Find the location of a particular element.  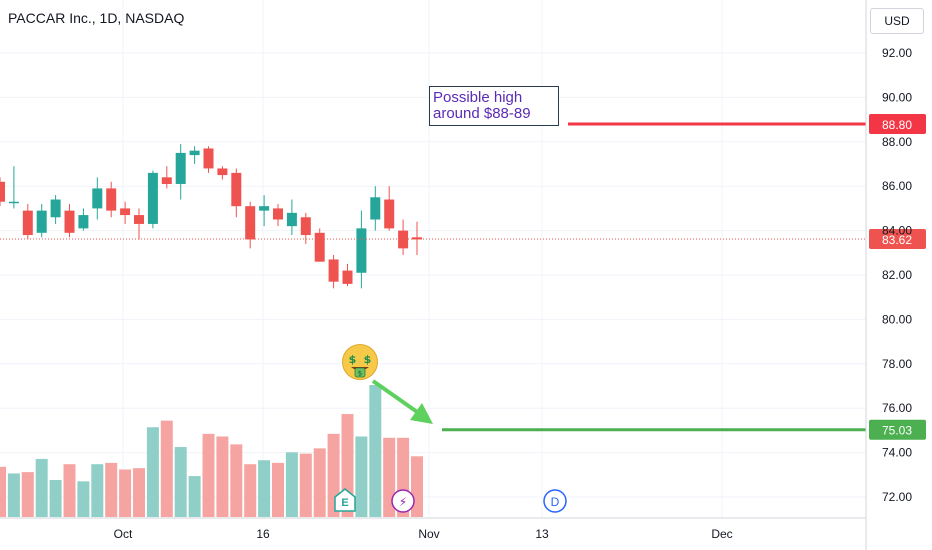

arrow-shaft is located at coordinates (396, 397).